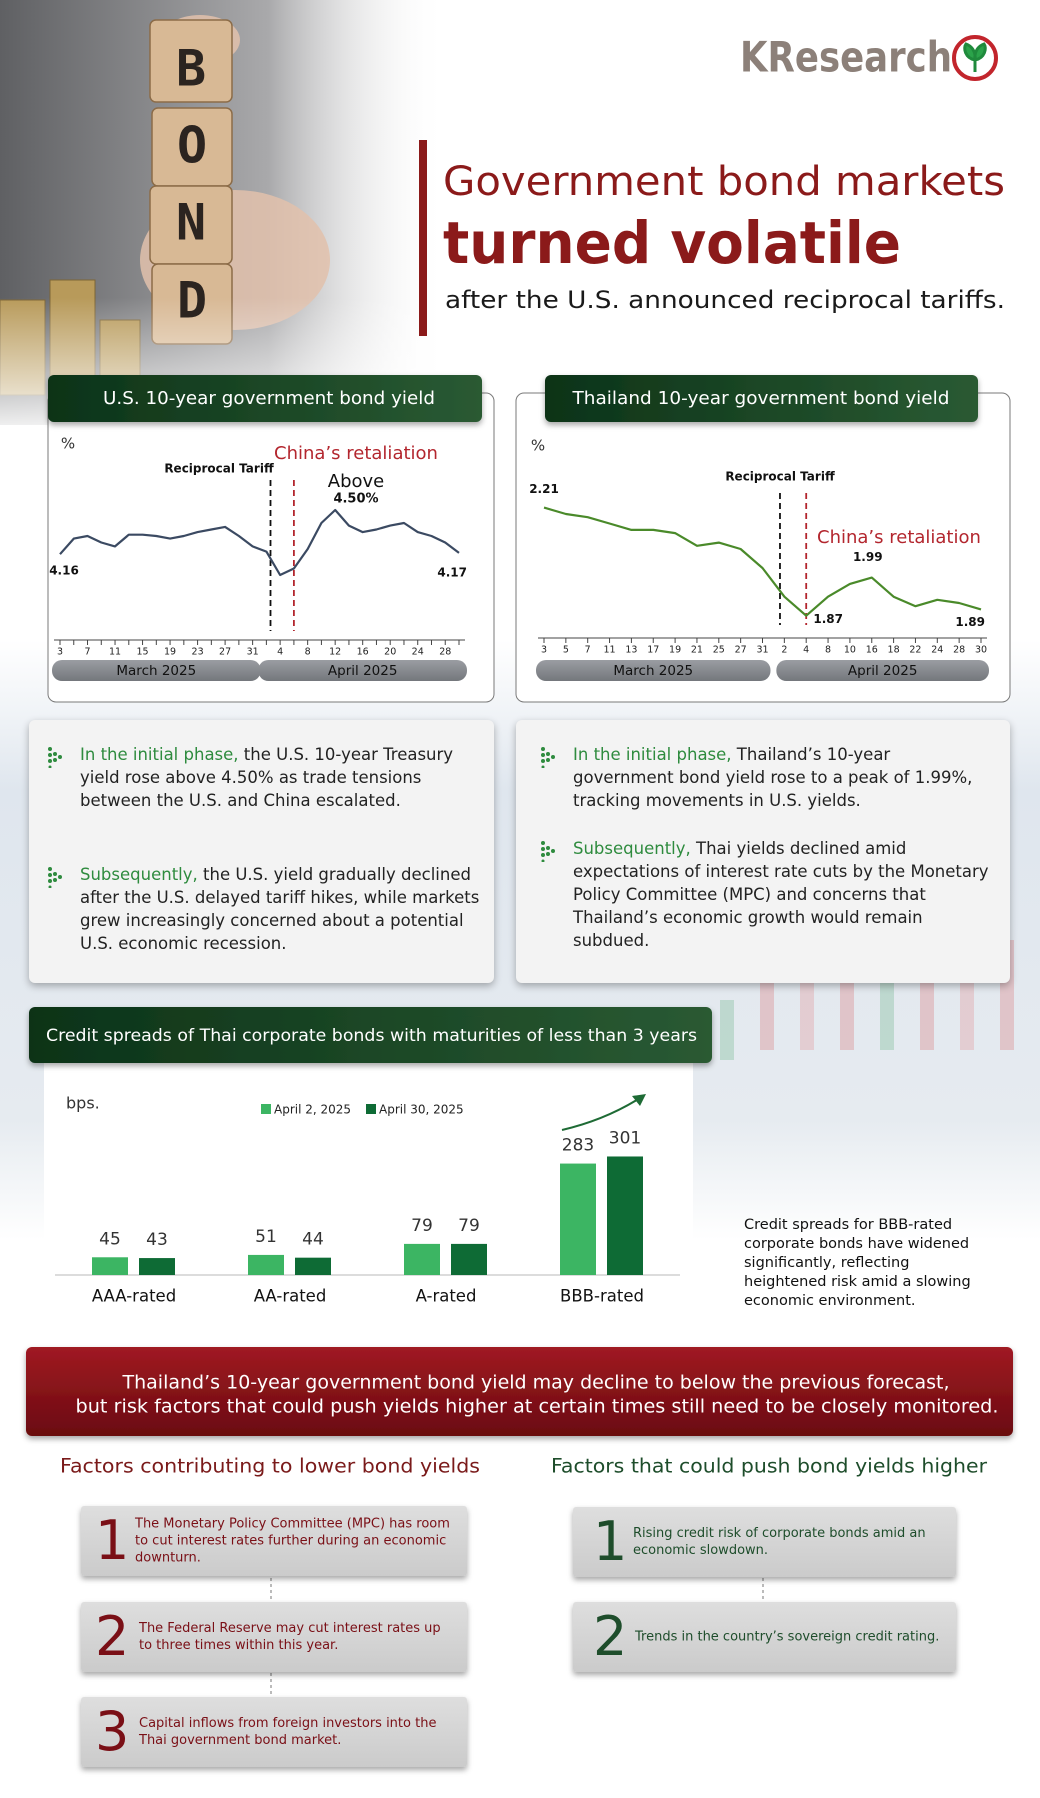 Image resolution: width=1040 pixels, height=1798 pixels. What do you see at coordinates (672, 243) in the screenshot?
I see `title: turned volatile` at bounding box center [672, 243].